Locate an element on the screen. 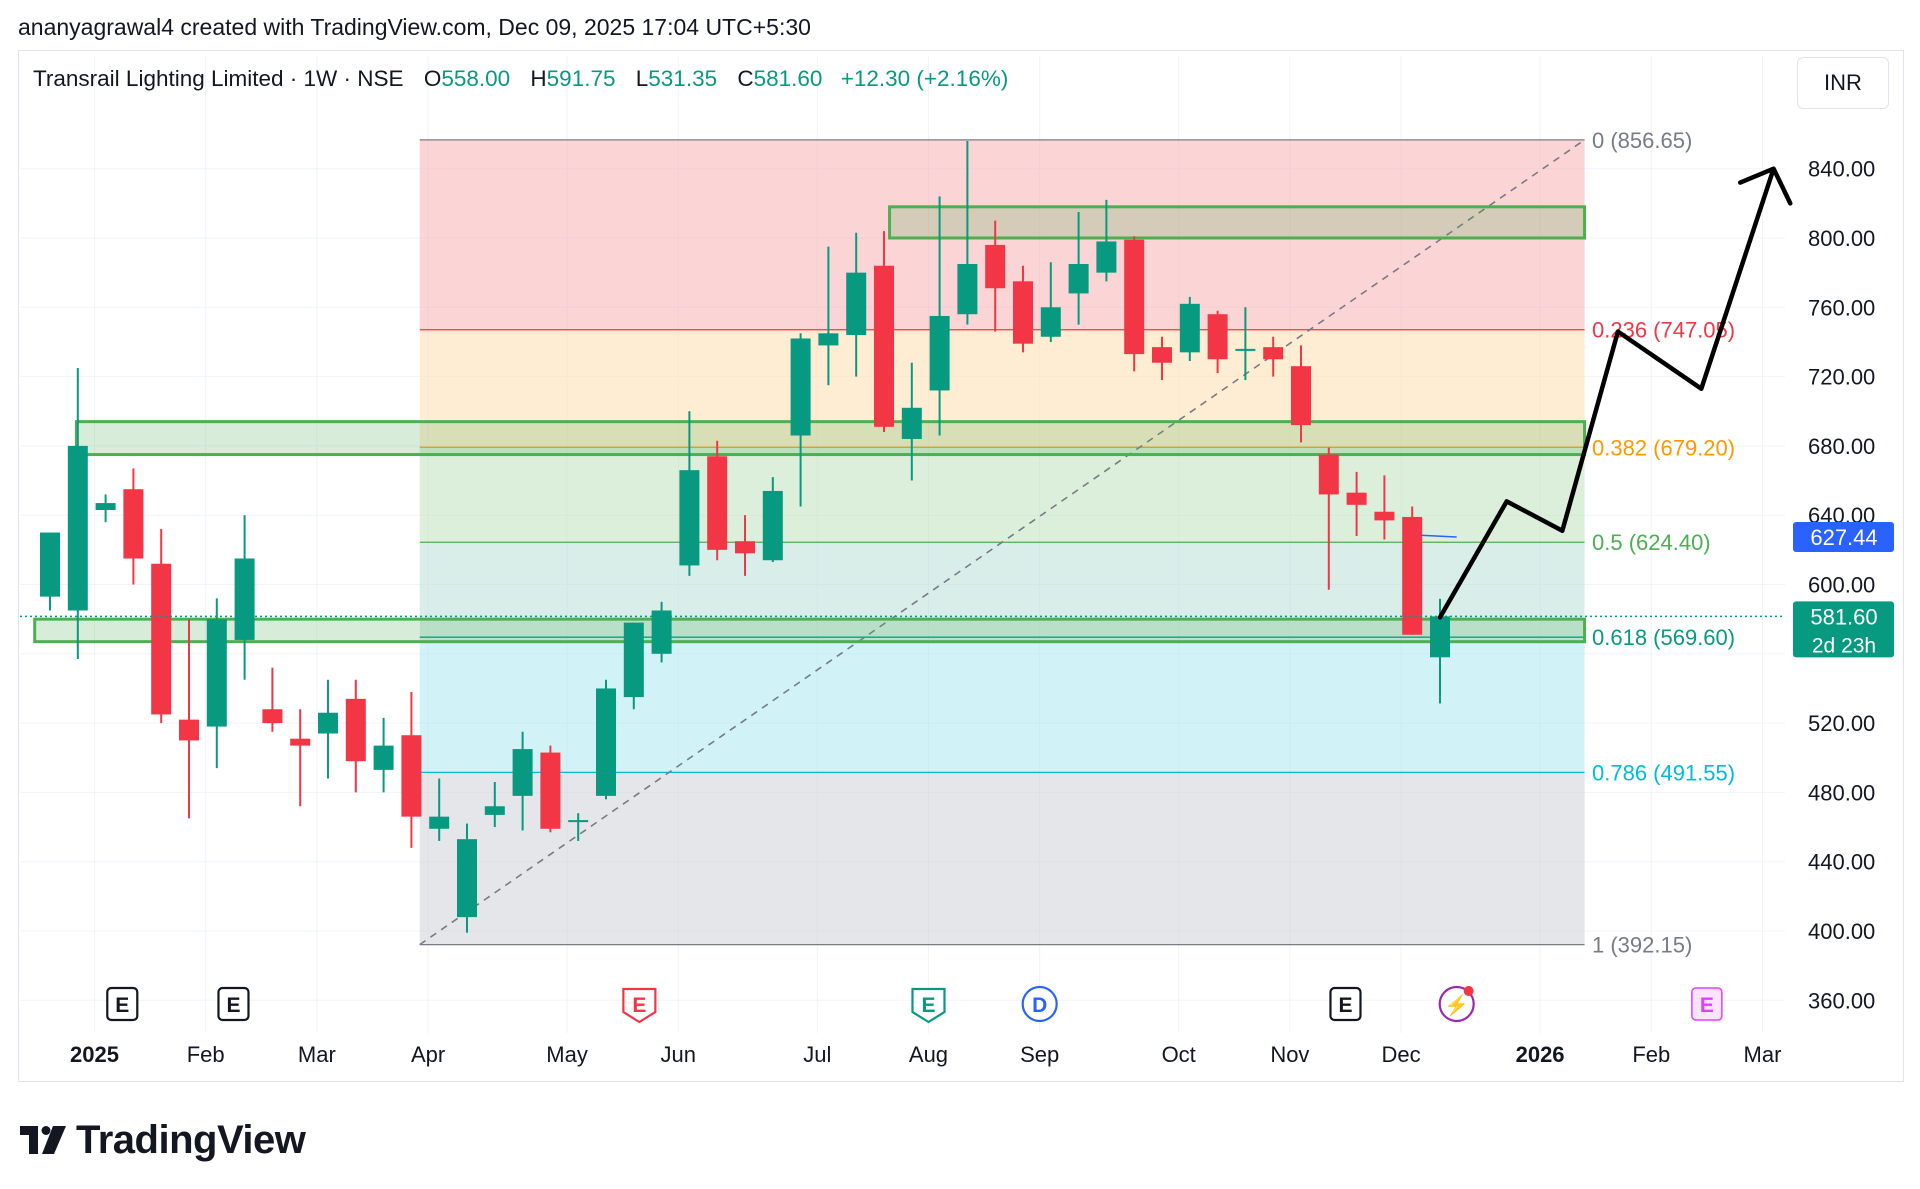  projection-path is located at coordinates (1615, 393).